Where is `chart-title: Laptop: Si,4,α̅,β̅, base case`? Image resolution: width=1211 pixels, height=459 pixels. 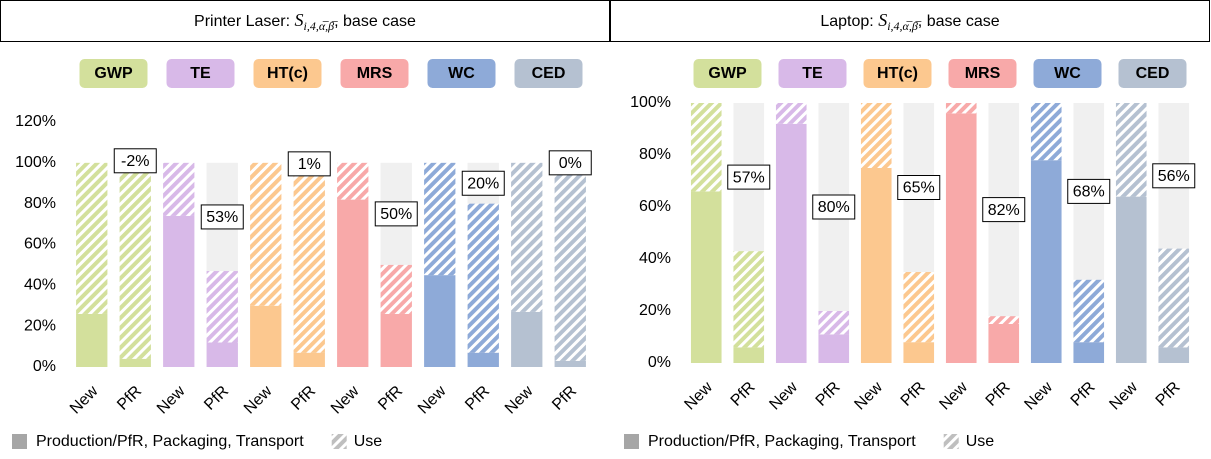
chart-title: Laptop: Si,4,α̅,β̅, base case is located at coordinates (909, 21).